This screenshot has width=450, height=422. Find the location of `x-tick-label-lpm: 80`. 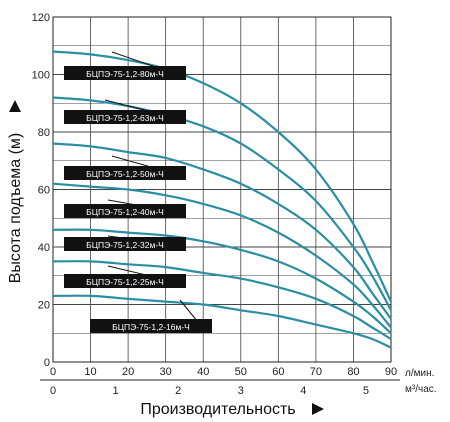

x-tick-label-lpm: 80 is located at coordinates (353, 372).